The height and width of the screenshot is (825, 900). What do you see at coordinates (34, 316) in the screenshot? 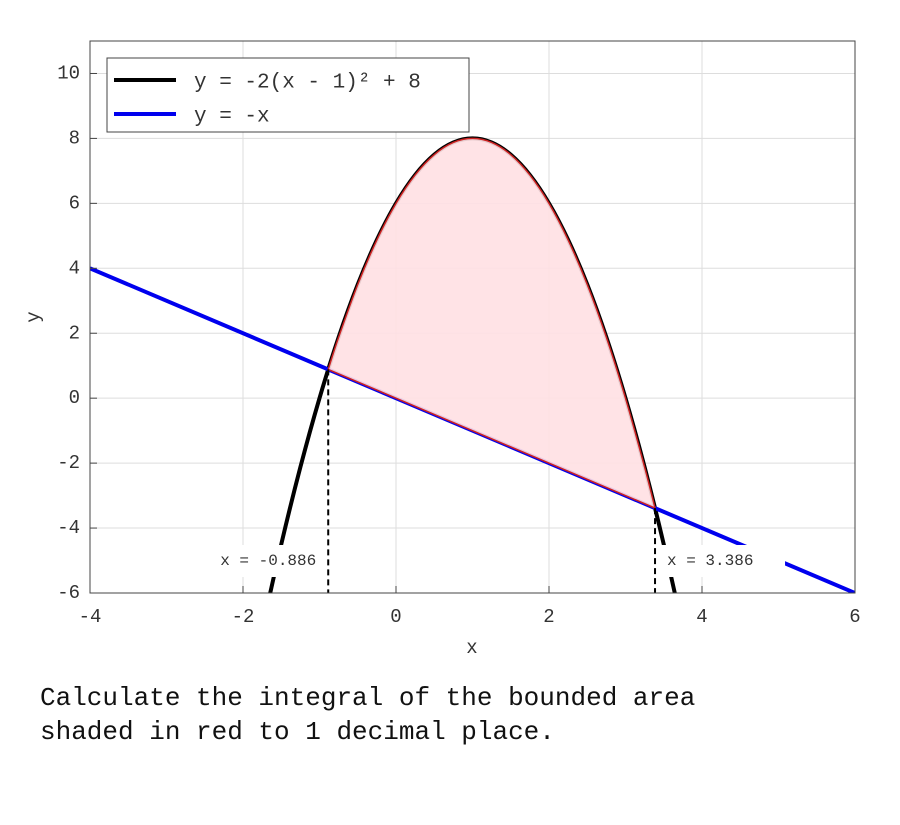
I see `y-axis-label: y` at bounding box center [34, 316].